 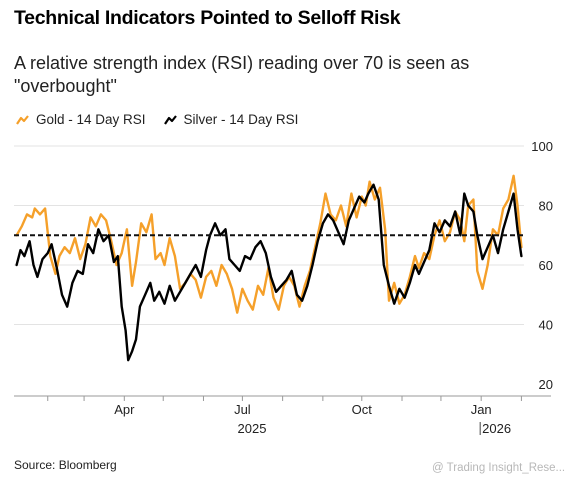 What do you see at coordinates (124, 409) in the screenshot?
I see `x-tick-label-apr: Apr` at bounding box center [124, 409].